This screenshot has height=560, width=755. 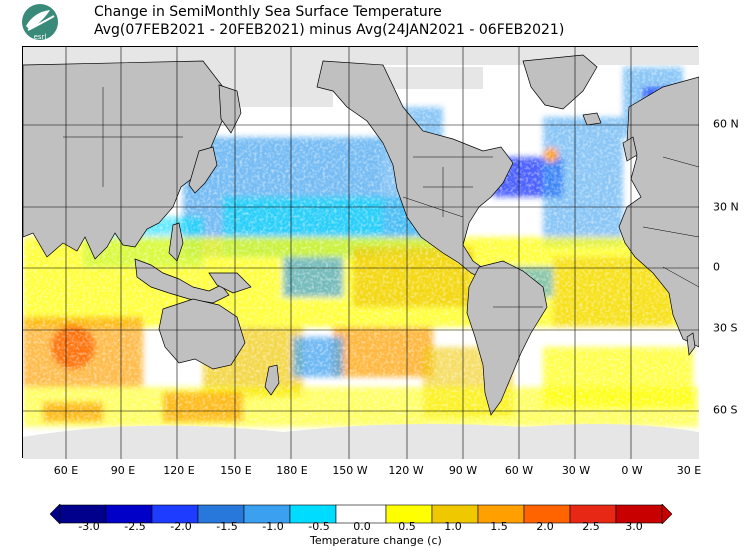 What do you see at coordinates (292, 470) in the screenshot?
I see `lon-label: 180 E` at bounding box center [292, 470].